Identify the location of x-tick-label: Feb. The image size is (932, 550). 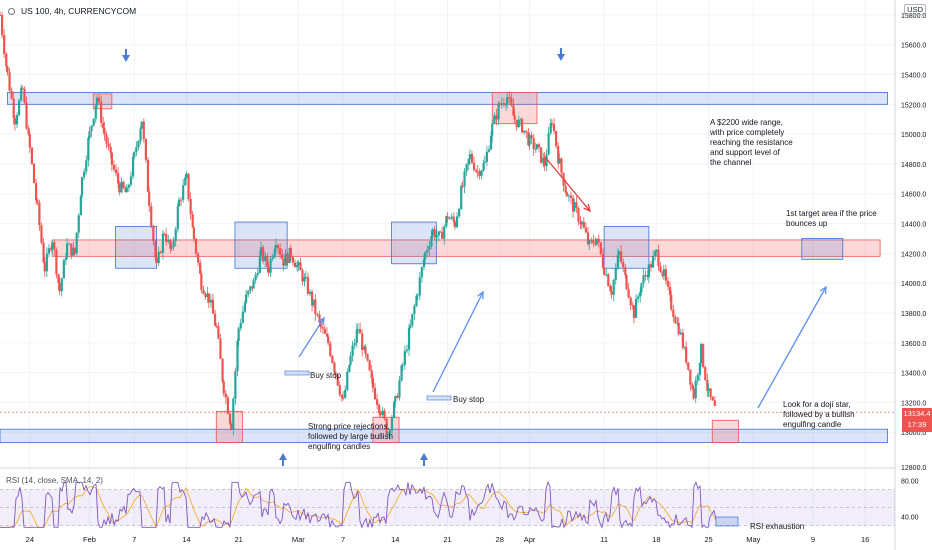
(89, 539).